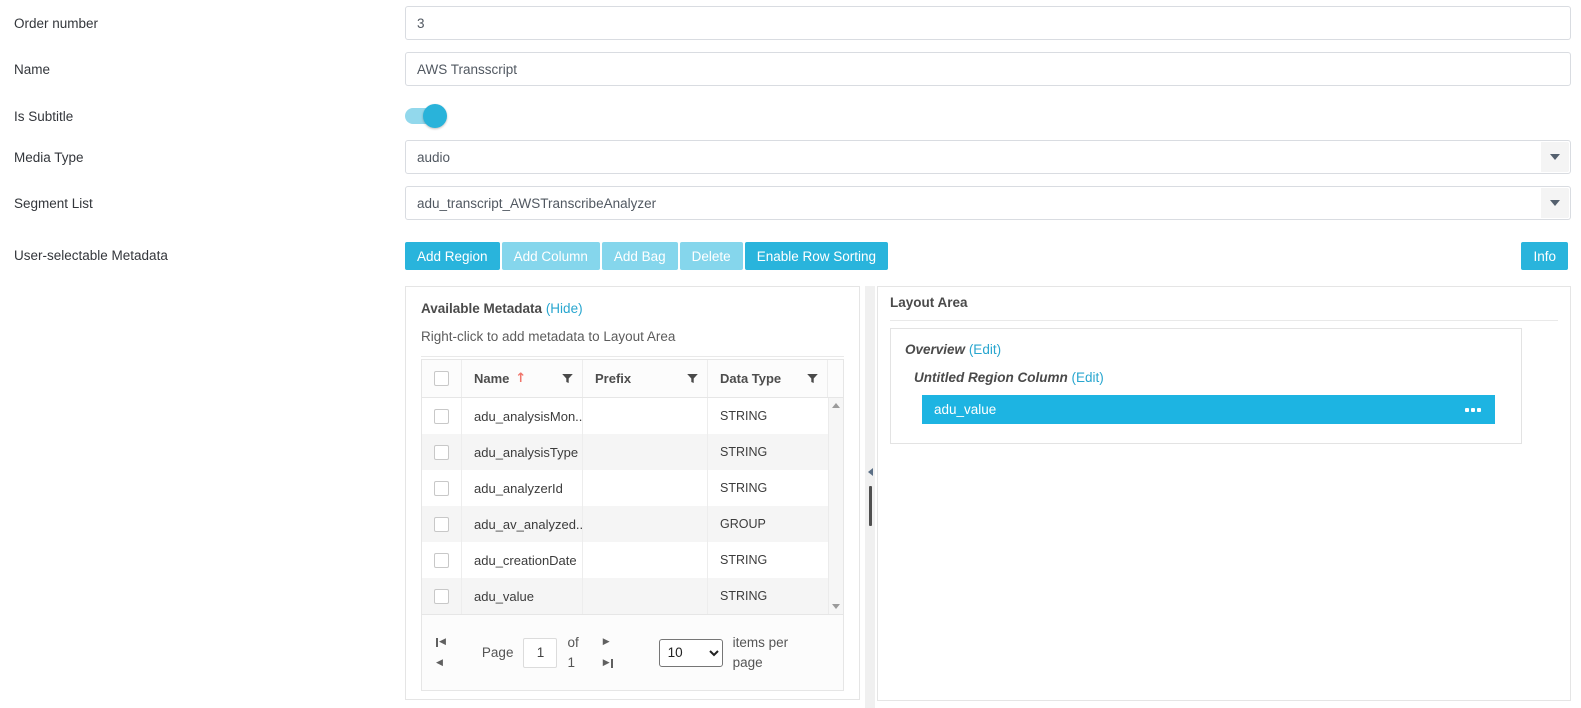 The height and width of the screenshot is (708, 1581). I want to click on overview-label: Overview, so click(935, 349).